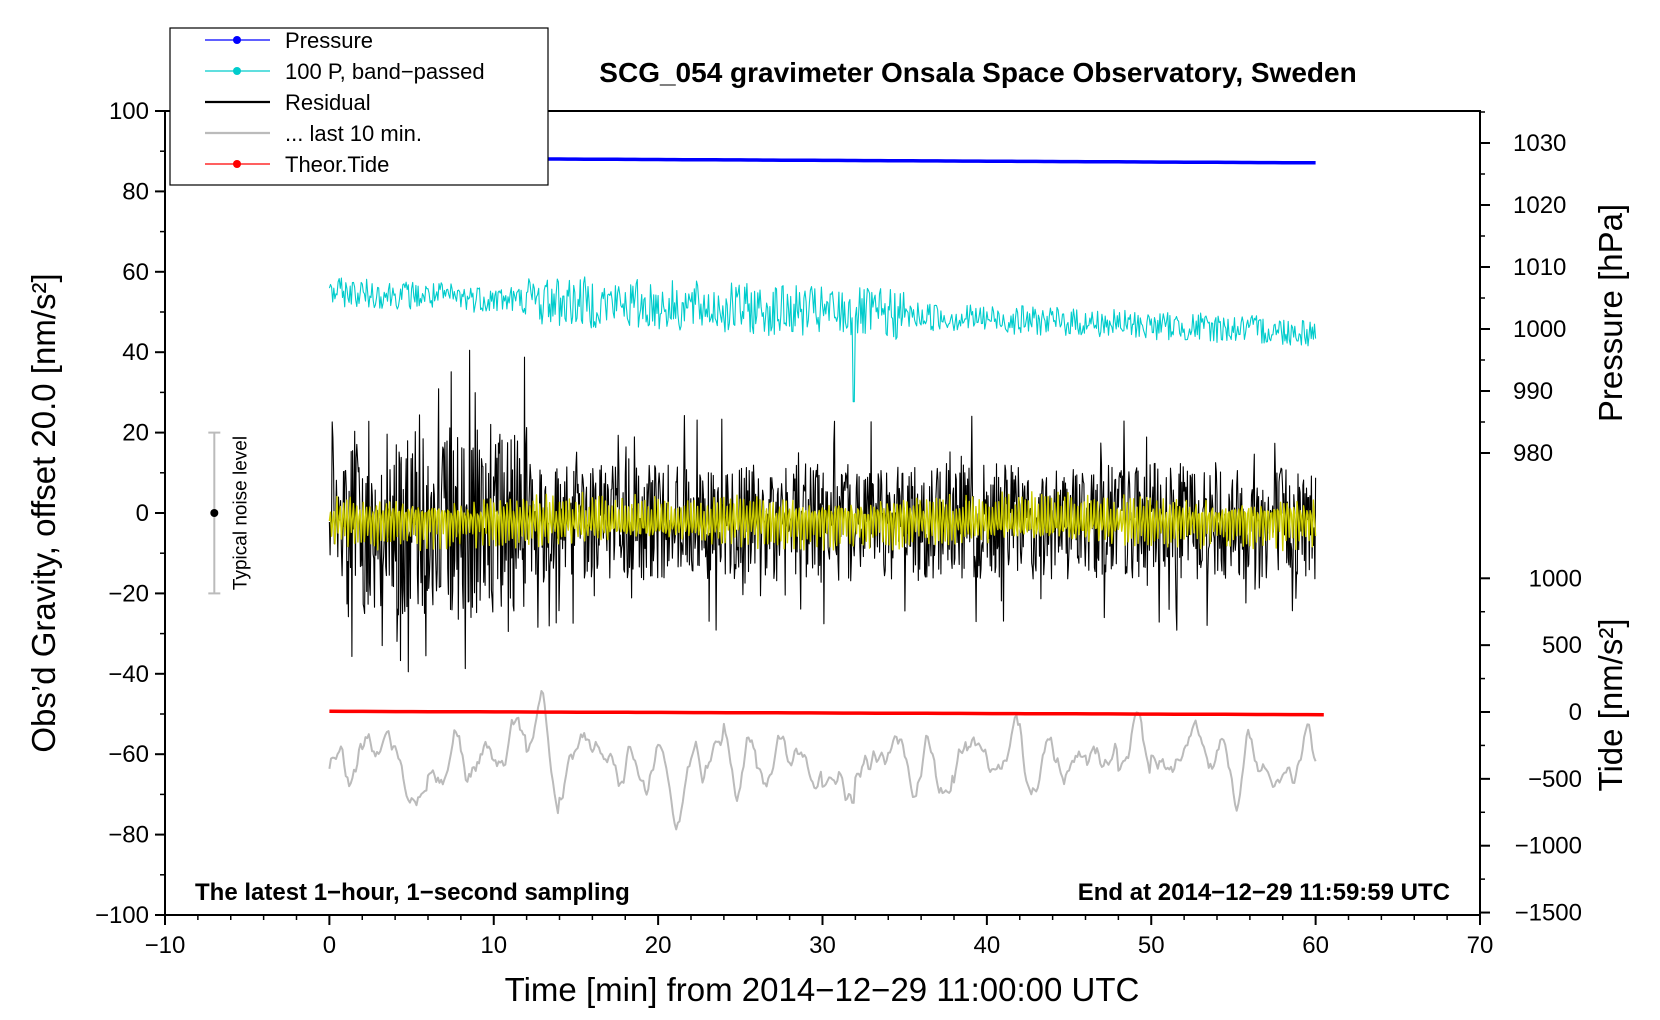 This screenshot has width=1660, height=1020. Describe the element at coordinates (1533, 391) in the screenshot. I see `pressure-tick-label: 990` at that location.